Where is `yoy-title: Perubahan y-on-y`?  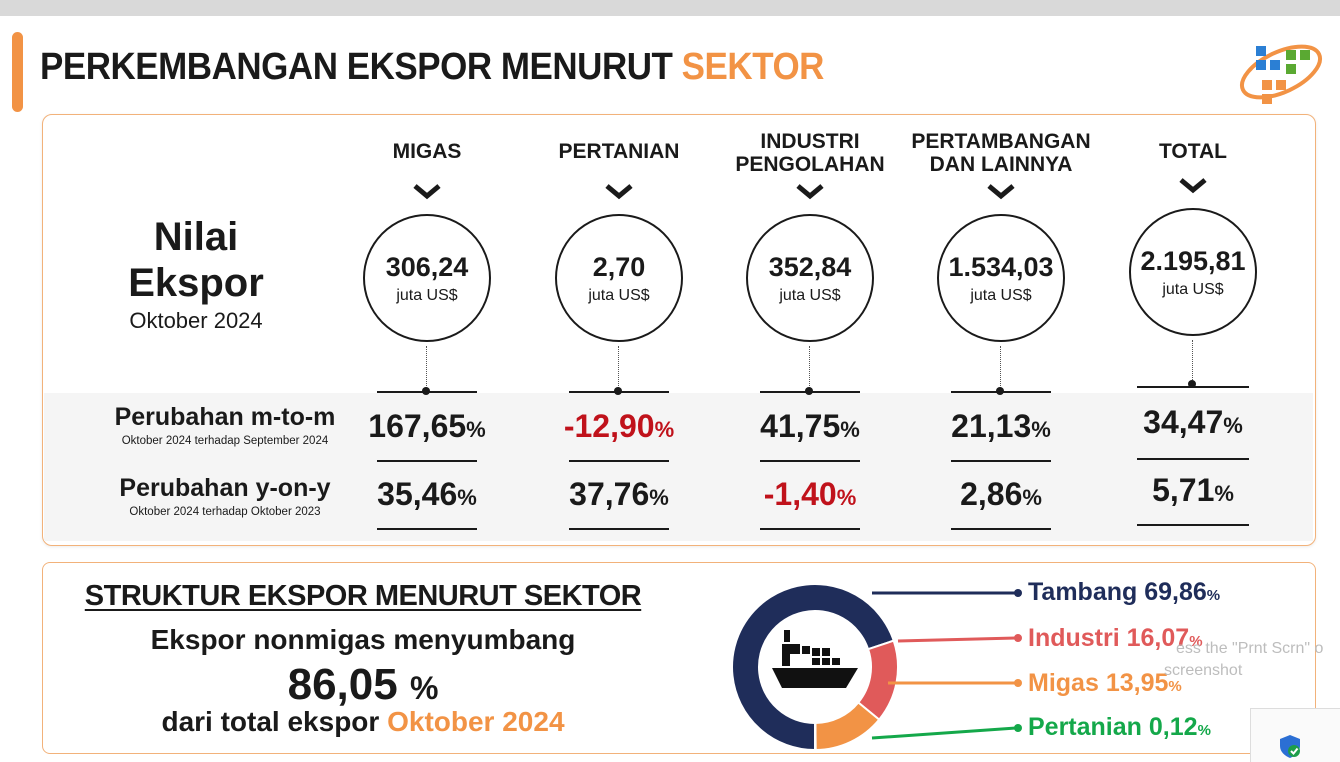 yoy-title: Perubahan y-on-y is located at coordinates (225, 488).